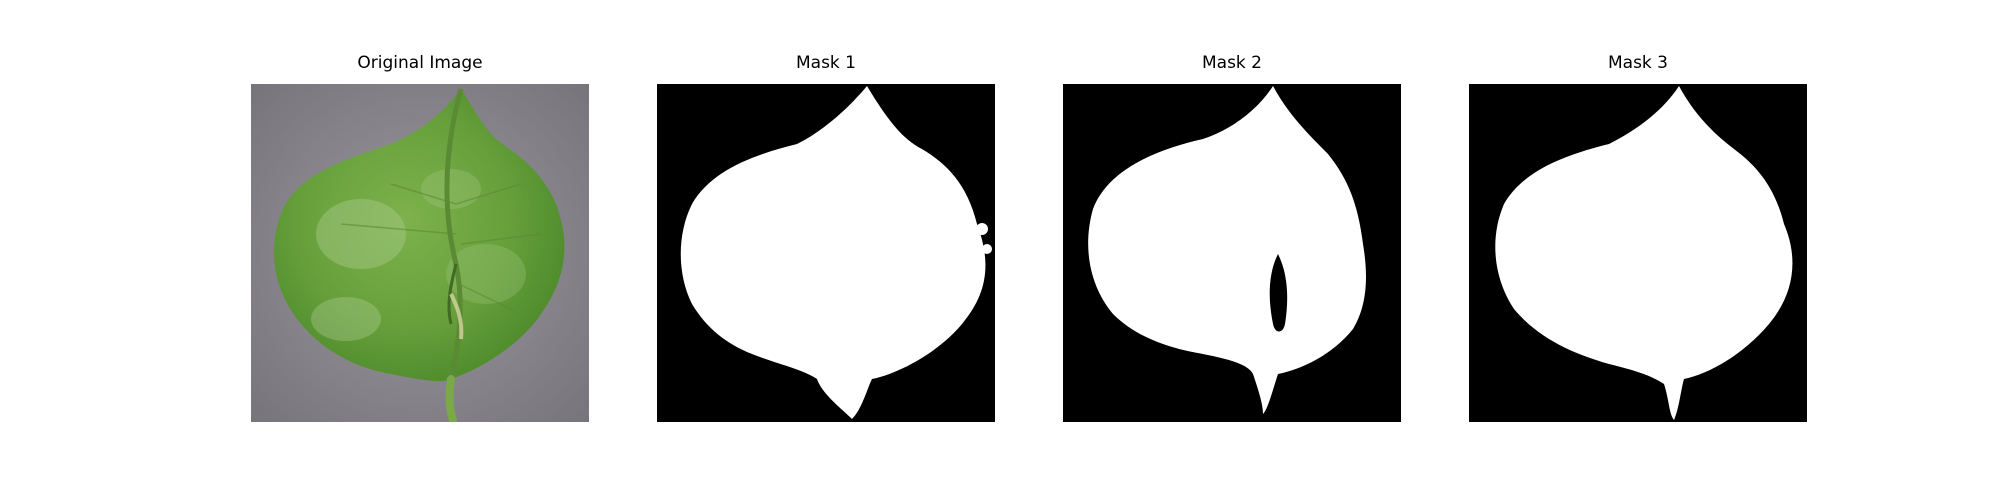  What do you see at coordinates (1638, 253) in the screenshot?
I see `mask-3-image` at bounding box center [1638, 253].